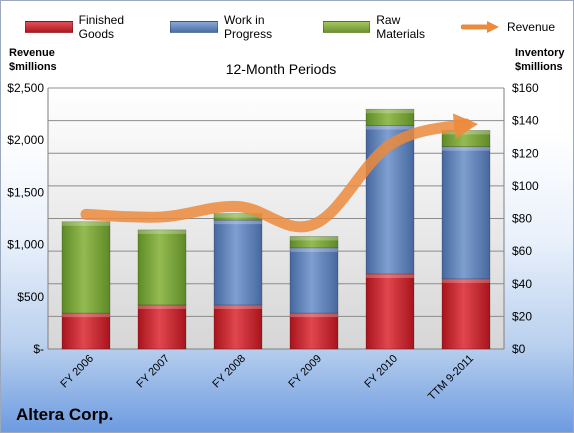 This screenshot has height=433, width=574. What do you see at coordinates (305, 372) in the screenshot?
I see `category-label: FY 2009` at bounding box center [305, 372].